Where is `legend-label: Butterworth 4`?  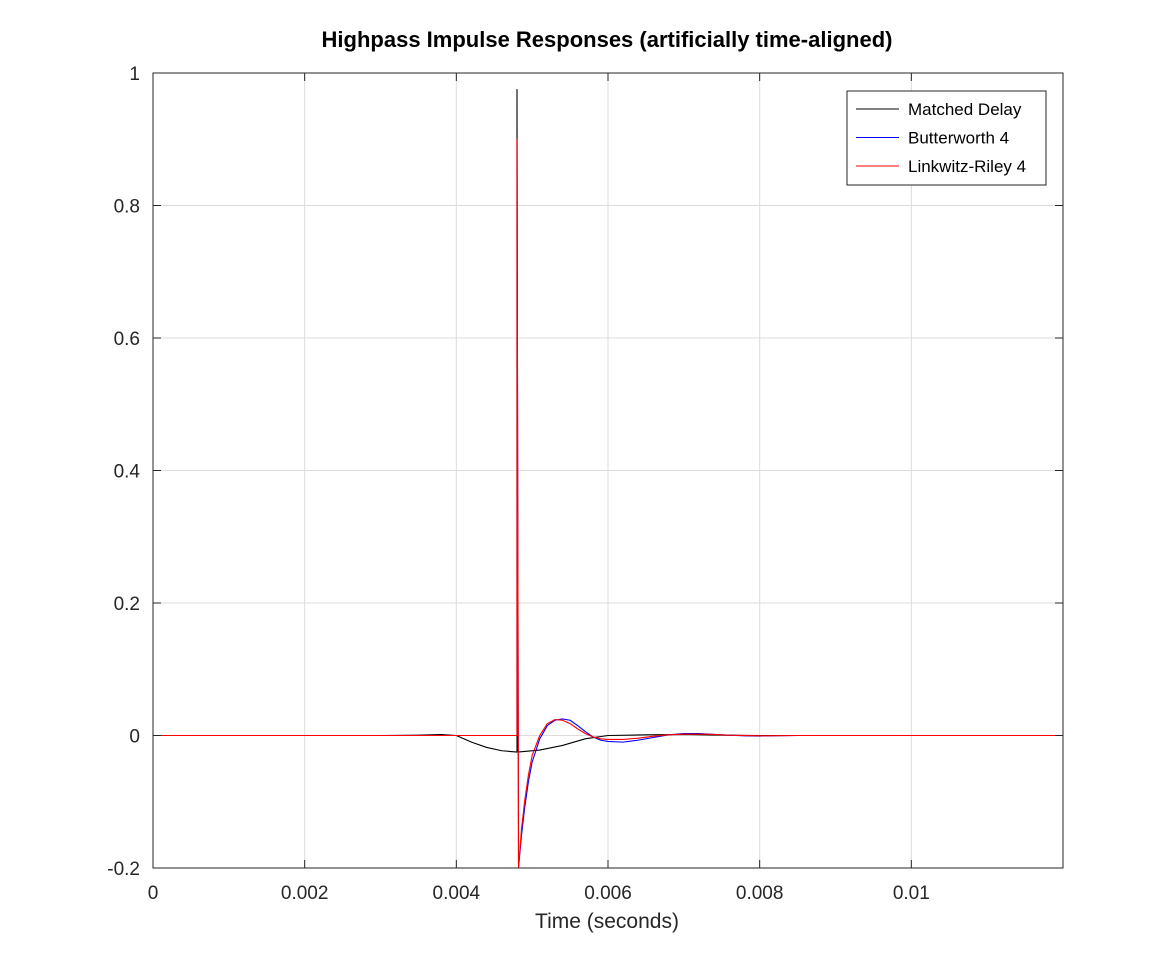 legend-label: Butterworth 4 is located at coordinates (958, 138).